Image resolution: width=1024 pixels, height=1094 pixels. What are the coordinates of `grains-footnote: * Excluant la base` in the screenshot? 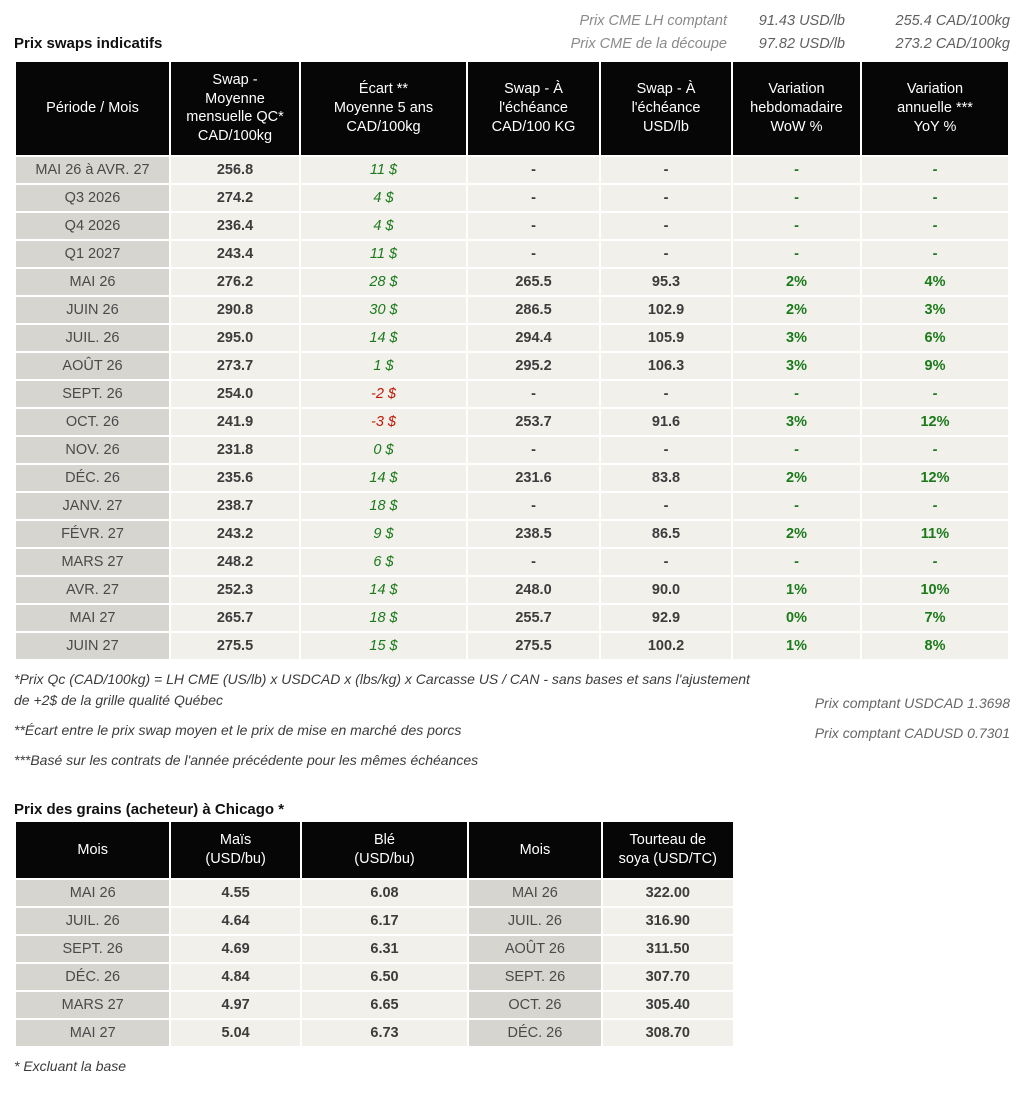 It's located at (70, 1065).